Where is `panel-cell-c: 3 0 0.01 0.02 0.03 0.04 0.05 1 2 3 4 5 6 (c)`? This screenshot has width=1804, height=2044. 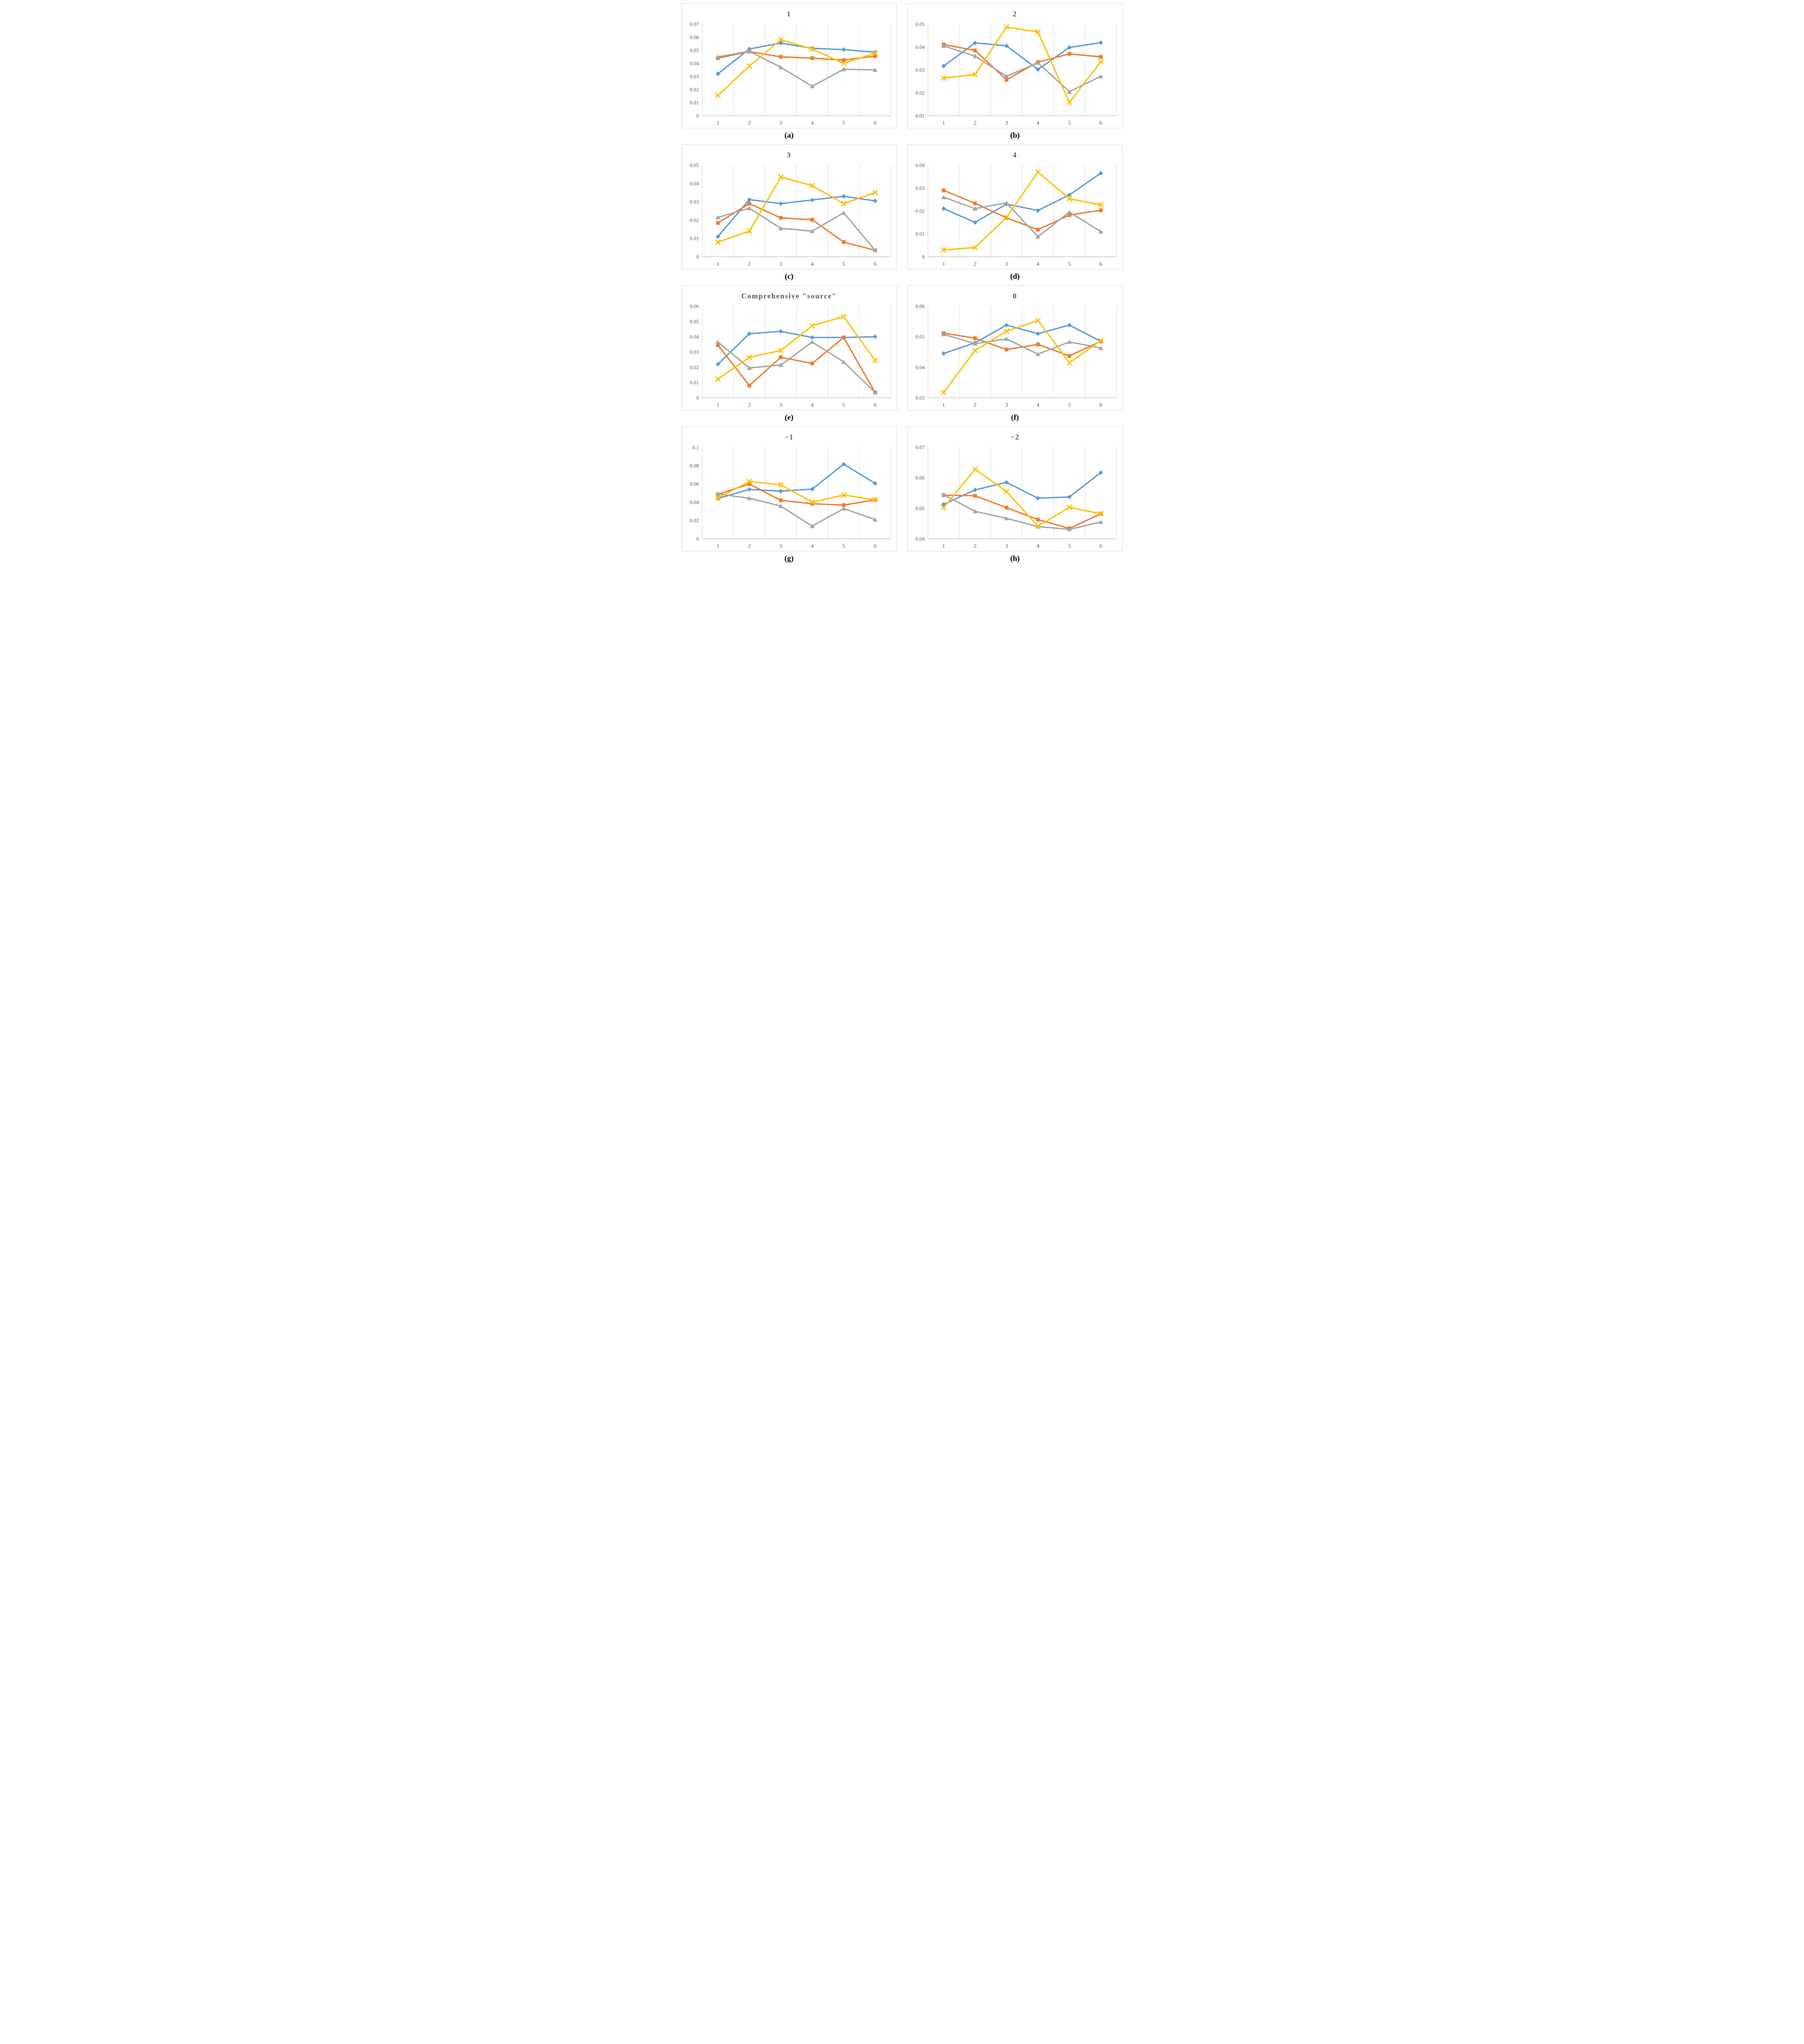 panel-cell-c: 3 0 0.01 0.02 0.03 0.04 0.05 1 2 3 4 5 6 (c) is located at coordinates (789, 213).